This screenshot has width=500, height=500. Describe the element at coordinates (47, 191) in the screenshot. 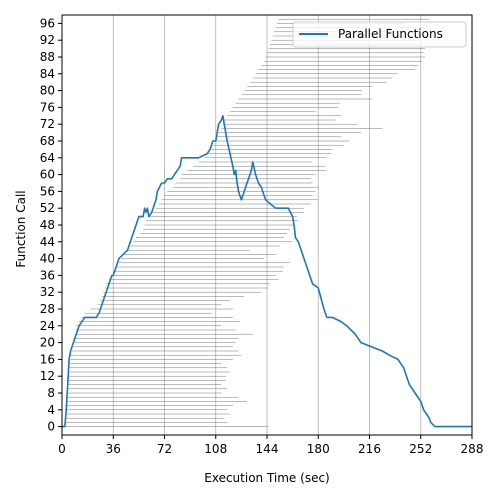

I see `y-tick-label: 56` at that location.